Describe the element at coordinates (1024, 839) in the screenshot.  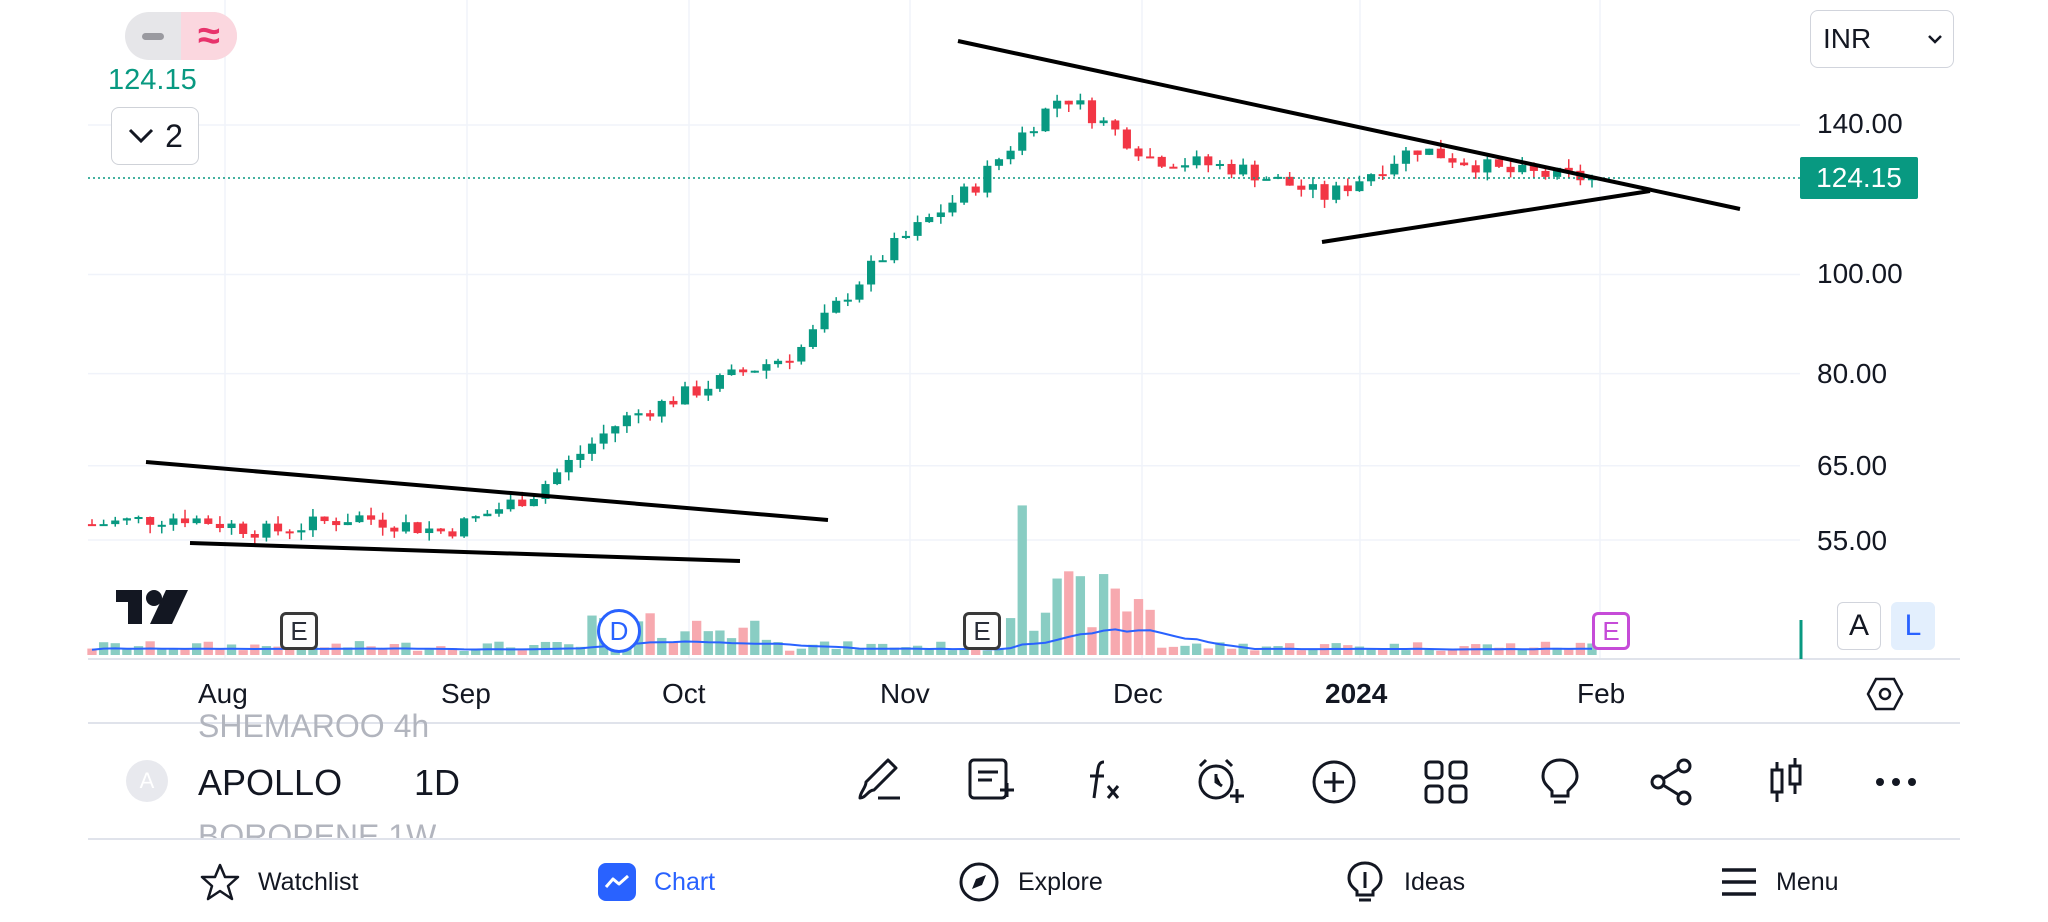
I see `divider` at that location.